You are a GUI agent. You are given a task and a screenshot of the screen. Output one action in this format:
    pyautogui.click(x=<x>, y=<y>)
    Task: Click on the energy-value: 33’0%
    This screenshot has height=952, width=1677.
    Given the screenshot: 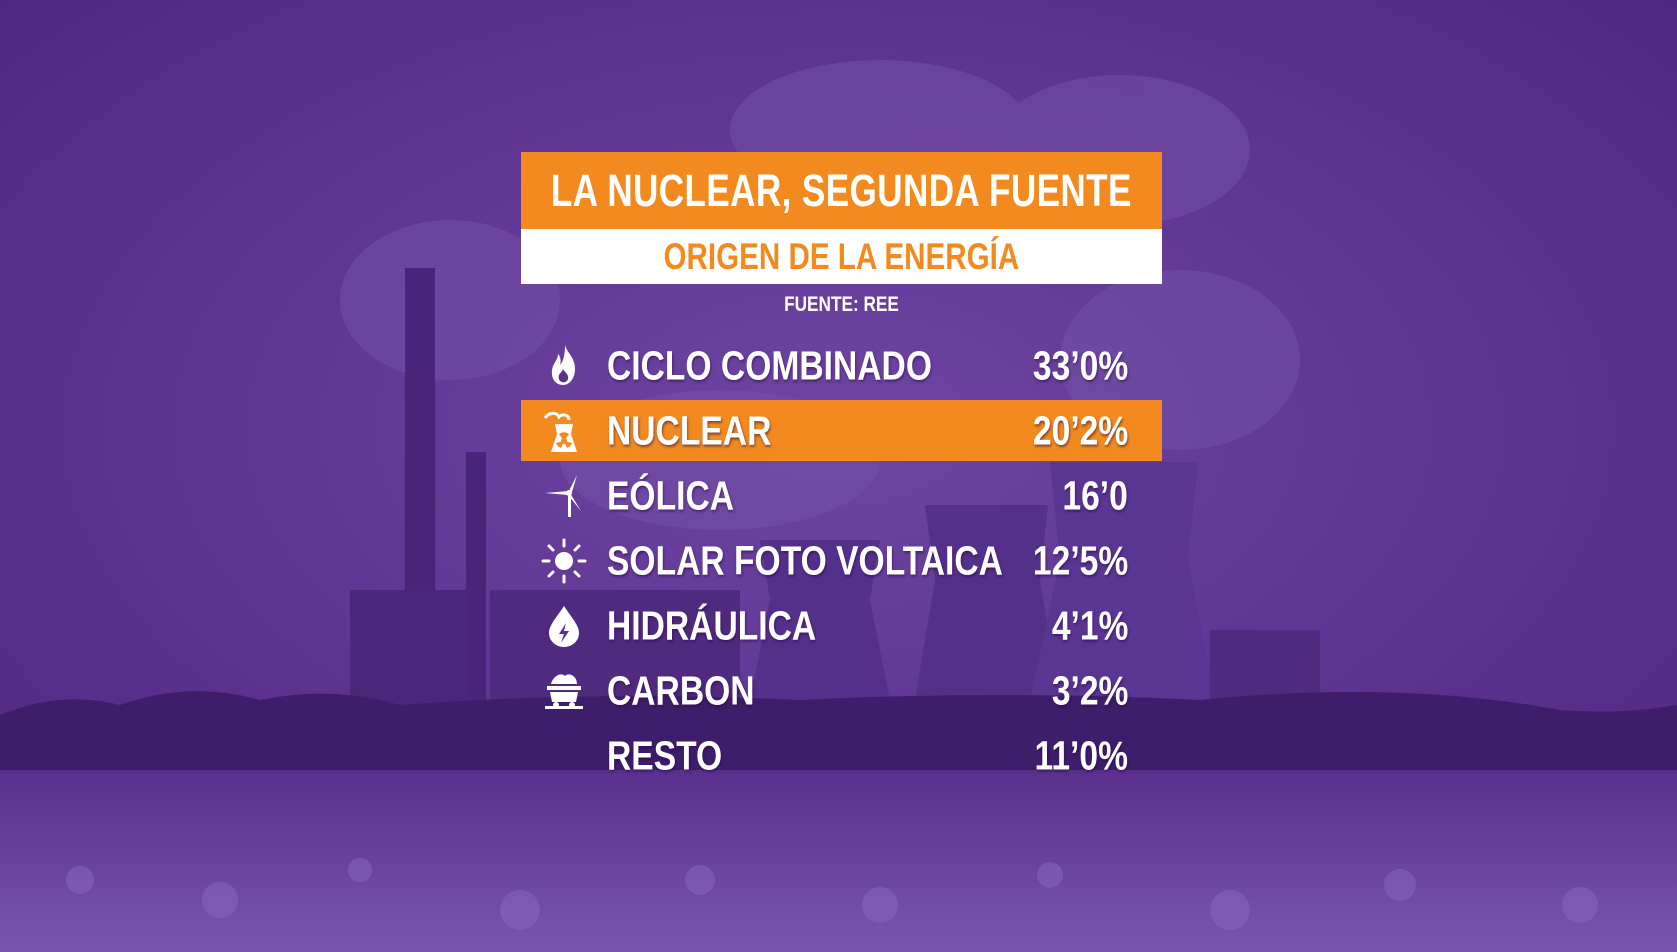 What is the action you would take?
    pyautogui.click(x=1080, y=365)
    